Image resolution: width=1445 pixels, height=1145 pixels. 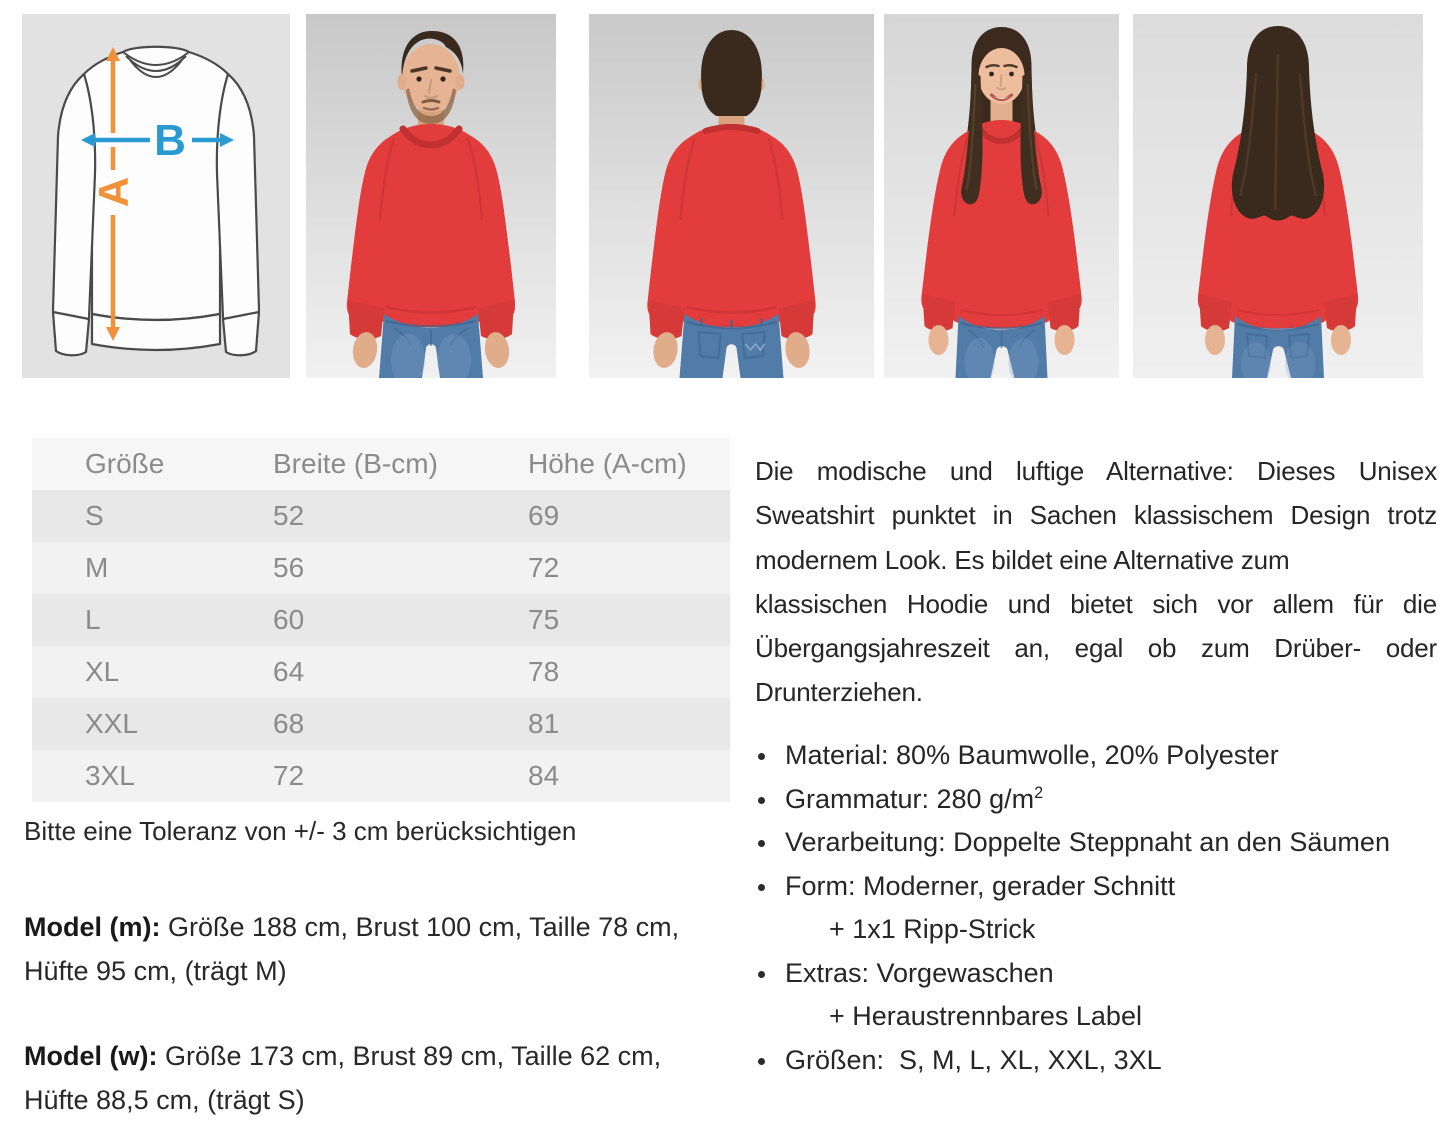 I want to click on woman-back-illustration, so click(x=1278, y=196).